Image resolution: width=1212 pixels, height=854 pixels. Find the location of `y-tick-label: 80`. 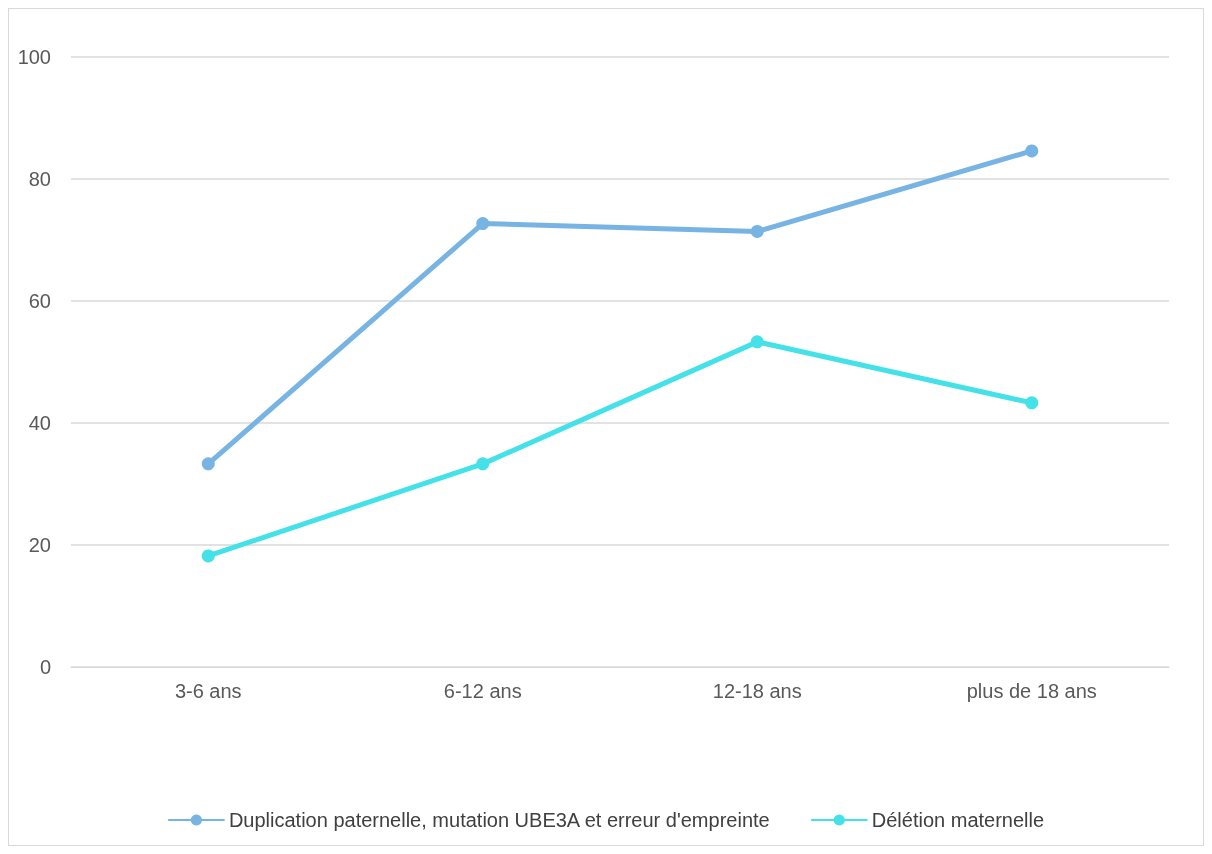

y-tick-label: 80 is located at coordinates (39, 179).